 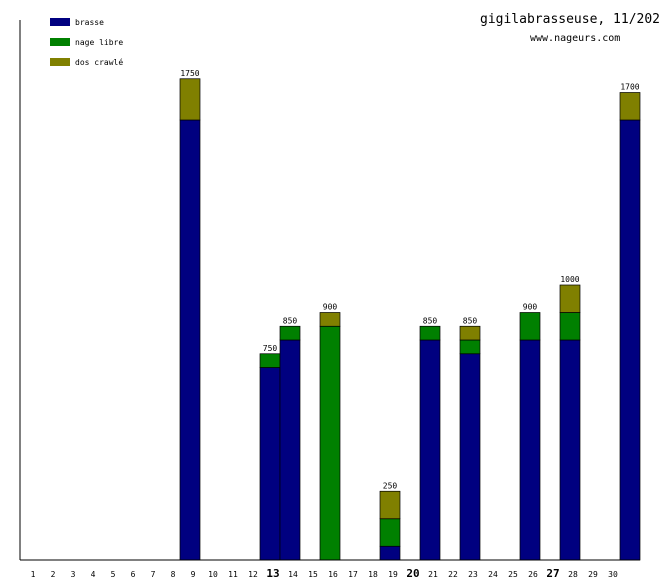 What do you see at coordinates (99, 42) in the screenshot?
I see `legend-label: nage libre` at bounding box center [99, 42].